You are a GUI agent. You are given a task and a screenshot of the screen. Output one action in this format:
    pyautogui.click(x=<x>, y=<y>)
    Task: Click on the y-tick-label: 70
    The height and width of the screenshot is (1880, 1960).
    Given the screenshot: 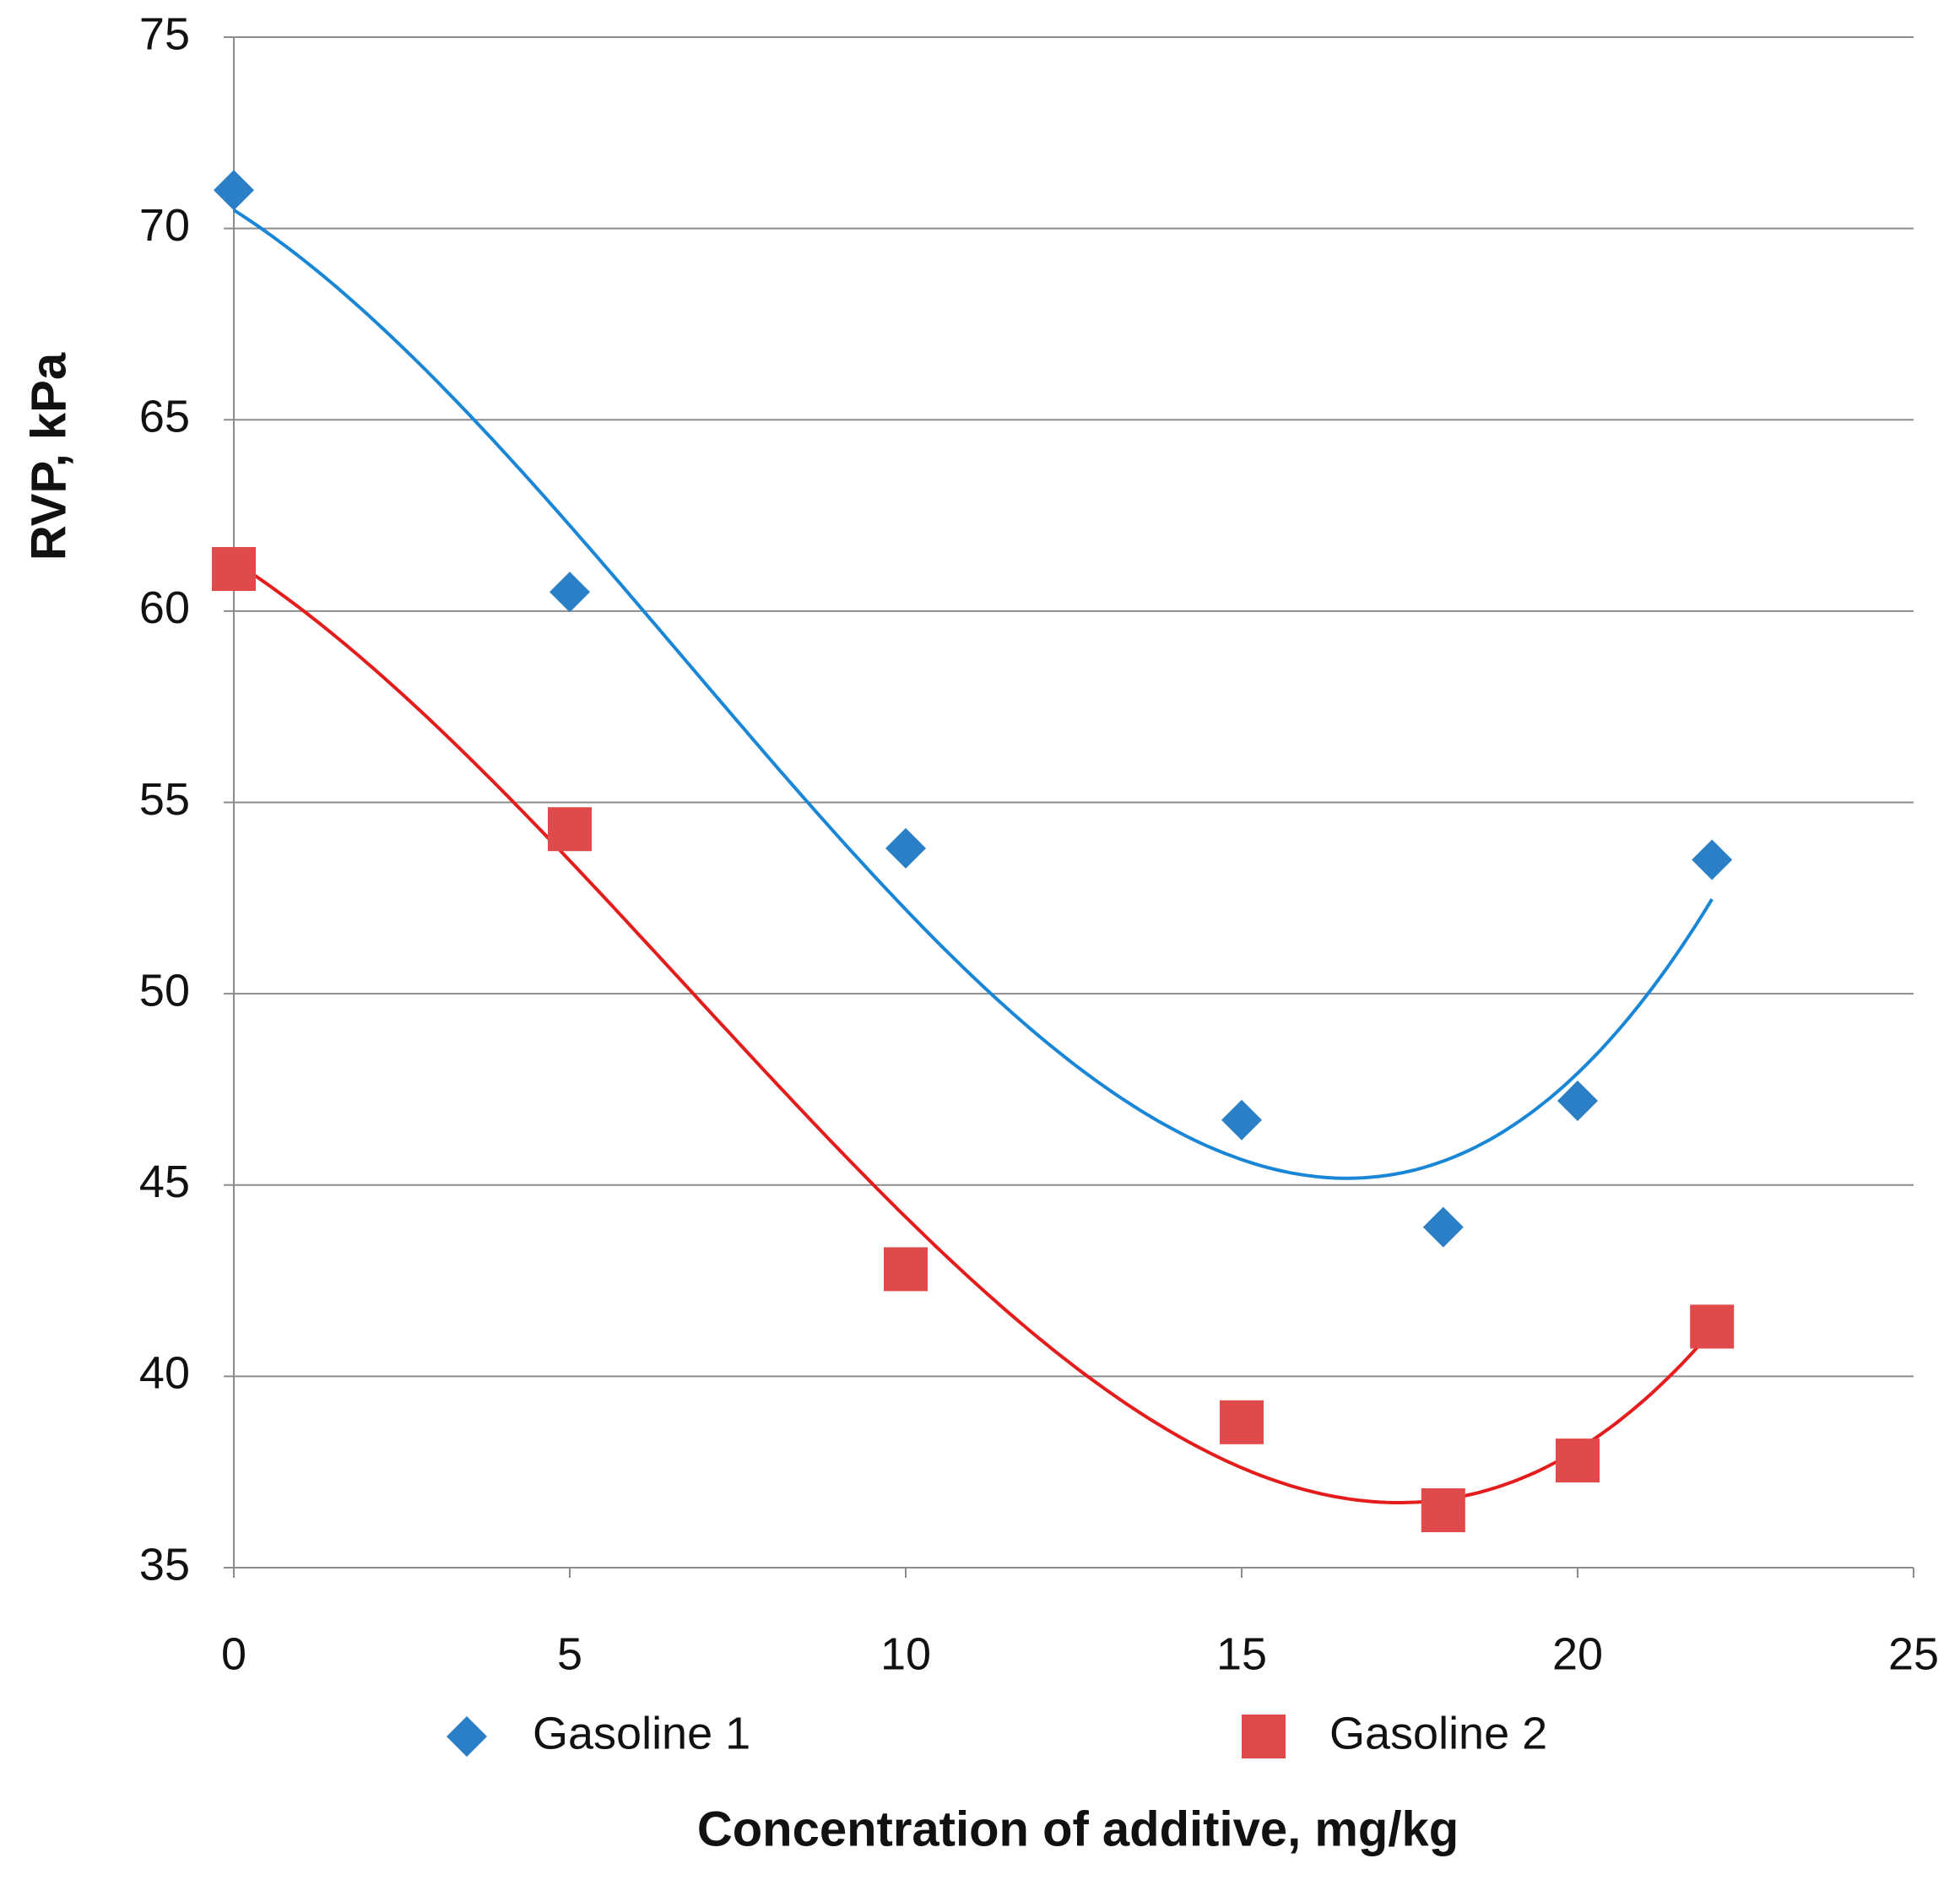 What is the action you would take?
    pyautogui.click(x=164, y=225)
    